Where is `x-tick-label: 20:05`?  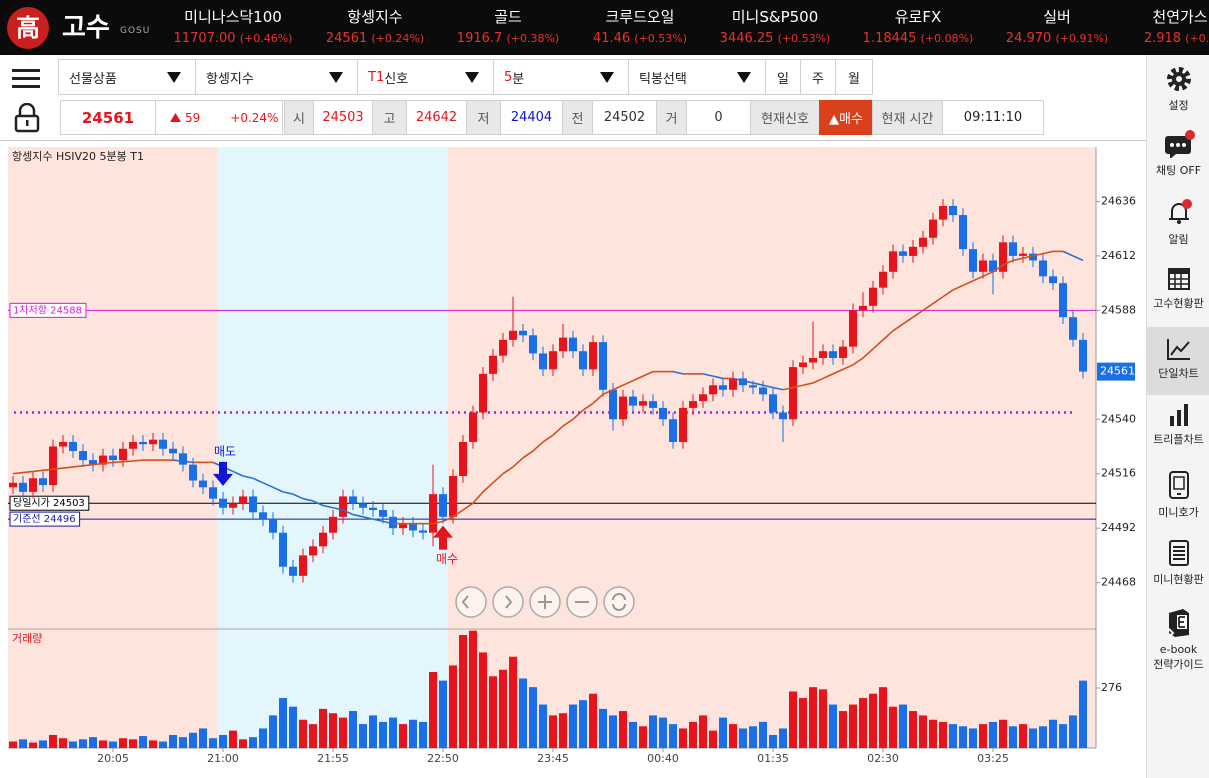 x-tick-label: 20:05 is located at coordinates (113, 758).